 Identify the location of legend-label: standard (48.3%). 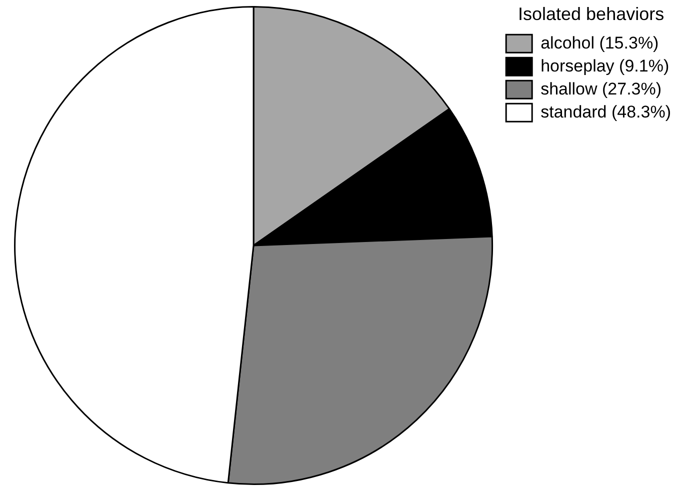
(605, 112).